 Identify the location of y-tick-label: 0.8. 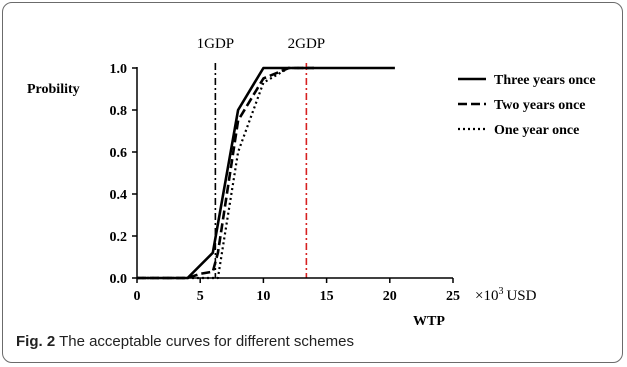
(119, 111).